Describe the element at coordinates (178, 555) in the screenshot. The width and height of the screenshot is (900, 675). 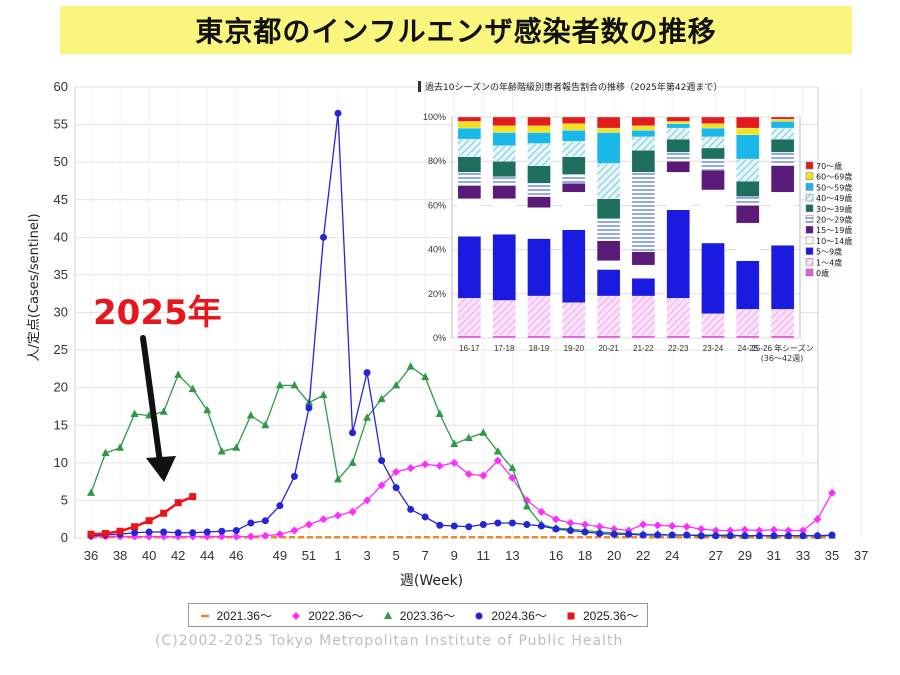
I see `x-tick-label: 42` at that location.